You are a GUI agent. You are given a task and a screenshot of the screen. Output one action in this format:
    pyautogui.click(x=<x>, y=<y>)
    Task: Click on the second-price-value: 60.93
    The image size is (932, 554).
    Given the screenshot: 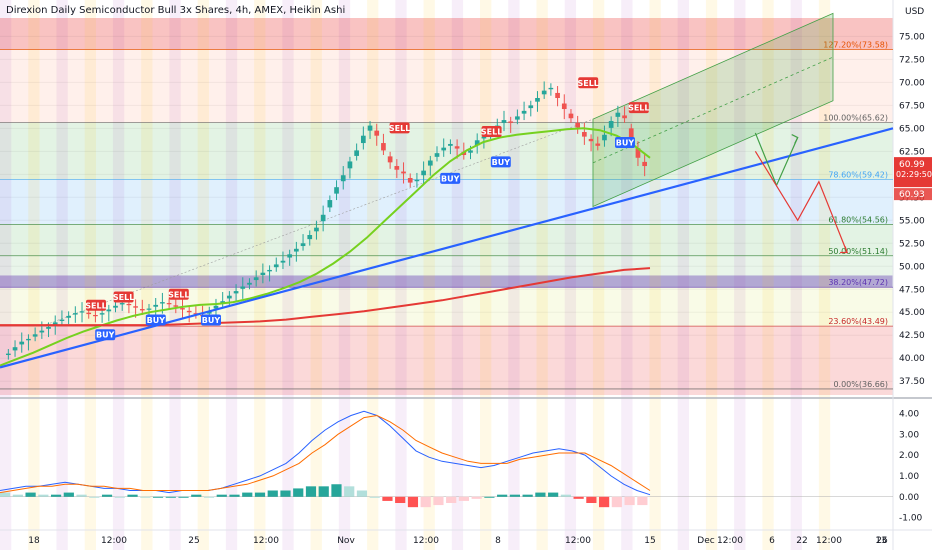 What is the action you would take?
    pyautogui.click(x=912, y=195)
    